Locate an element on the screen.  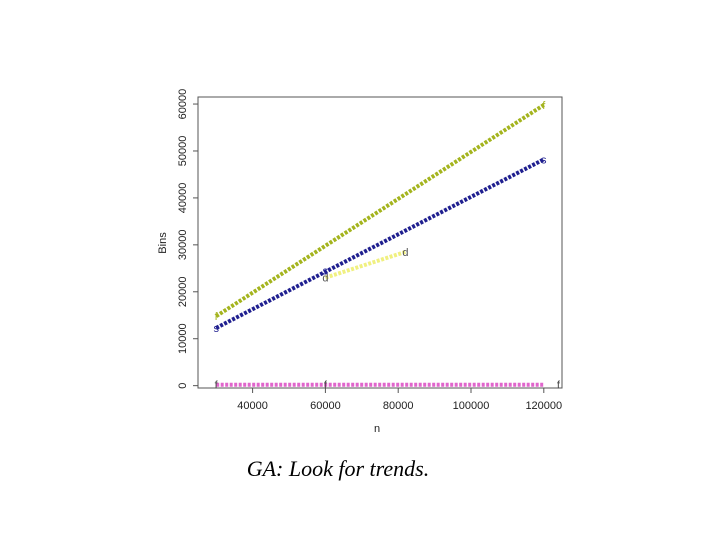
x-axis: 40000 60000 80000 100000 120000 is located at coordinates (399, 400).